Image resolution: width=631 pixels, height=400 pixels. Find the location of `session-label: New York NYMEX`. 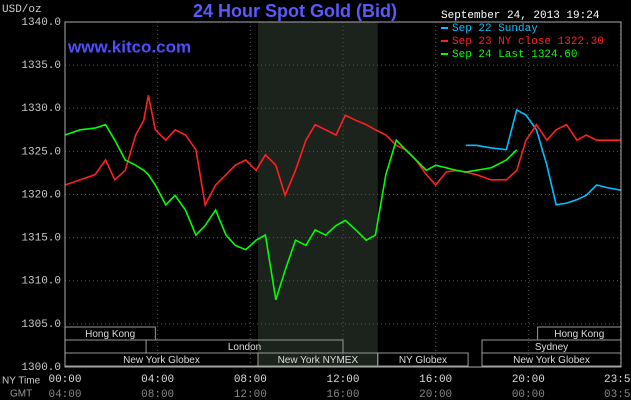

session-label: New York NYMEX is located at coordinates (318, 360).